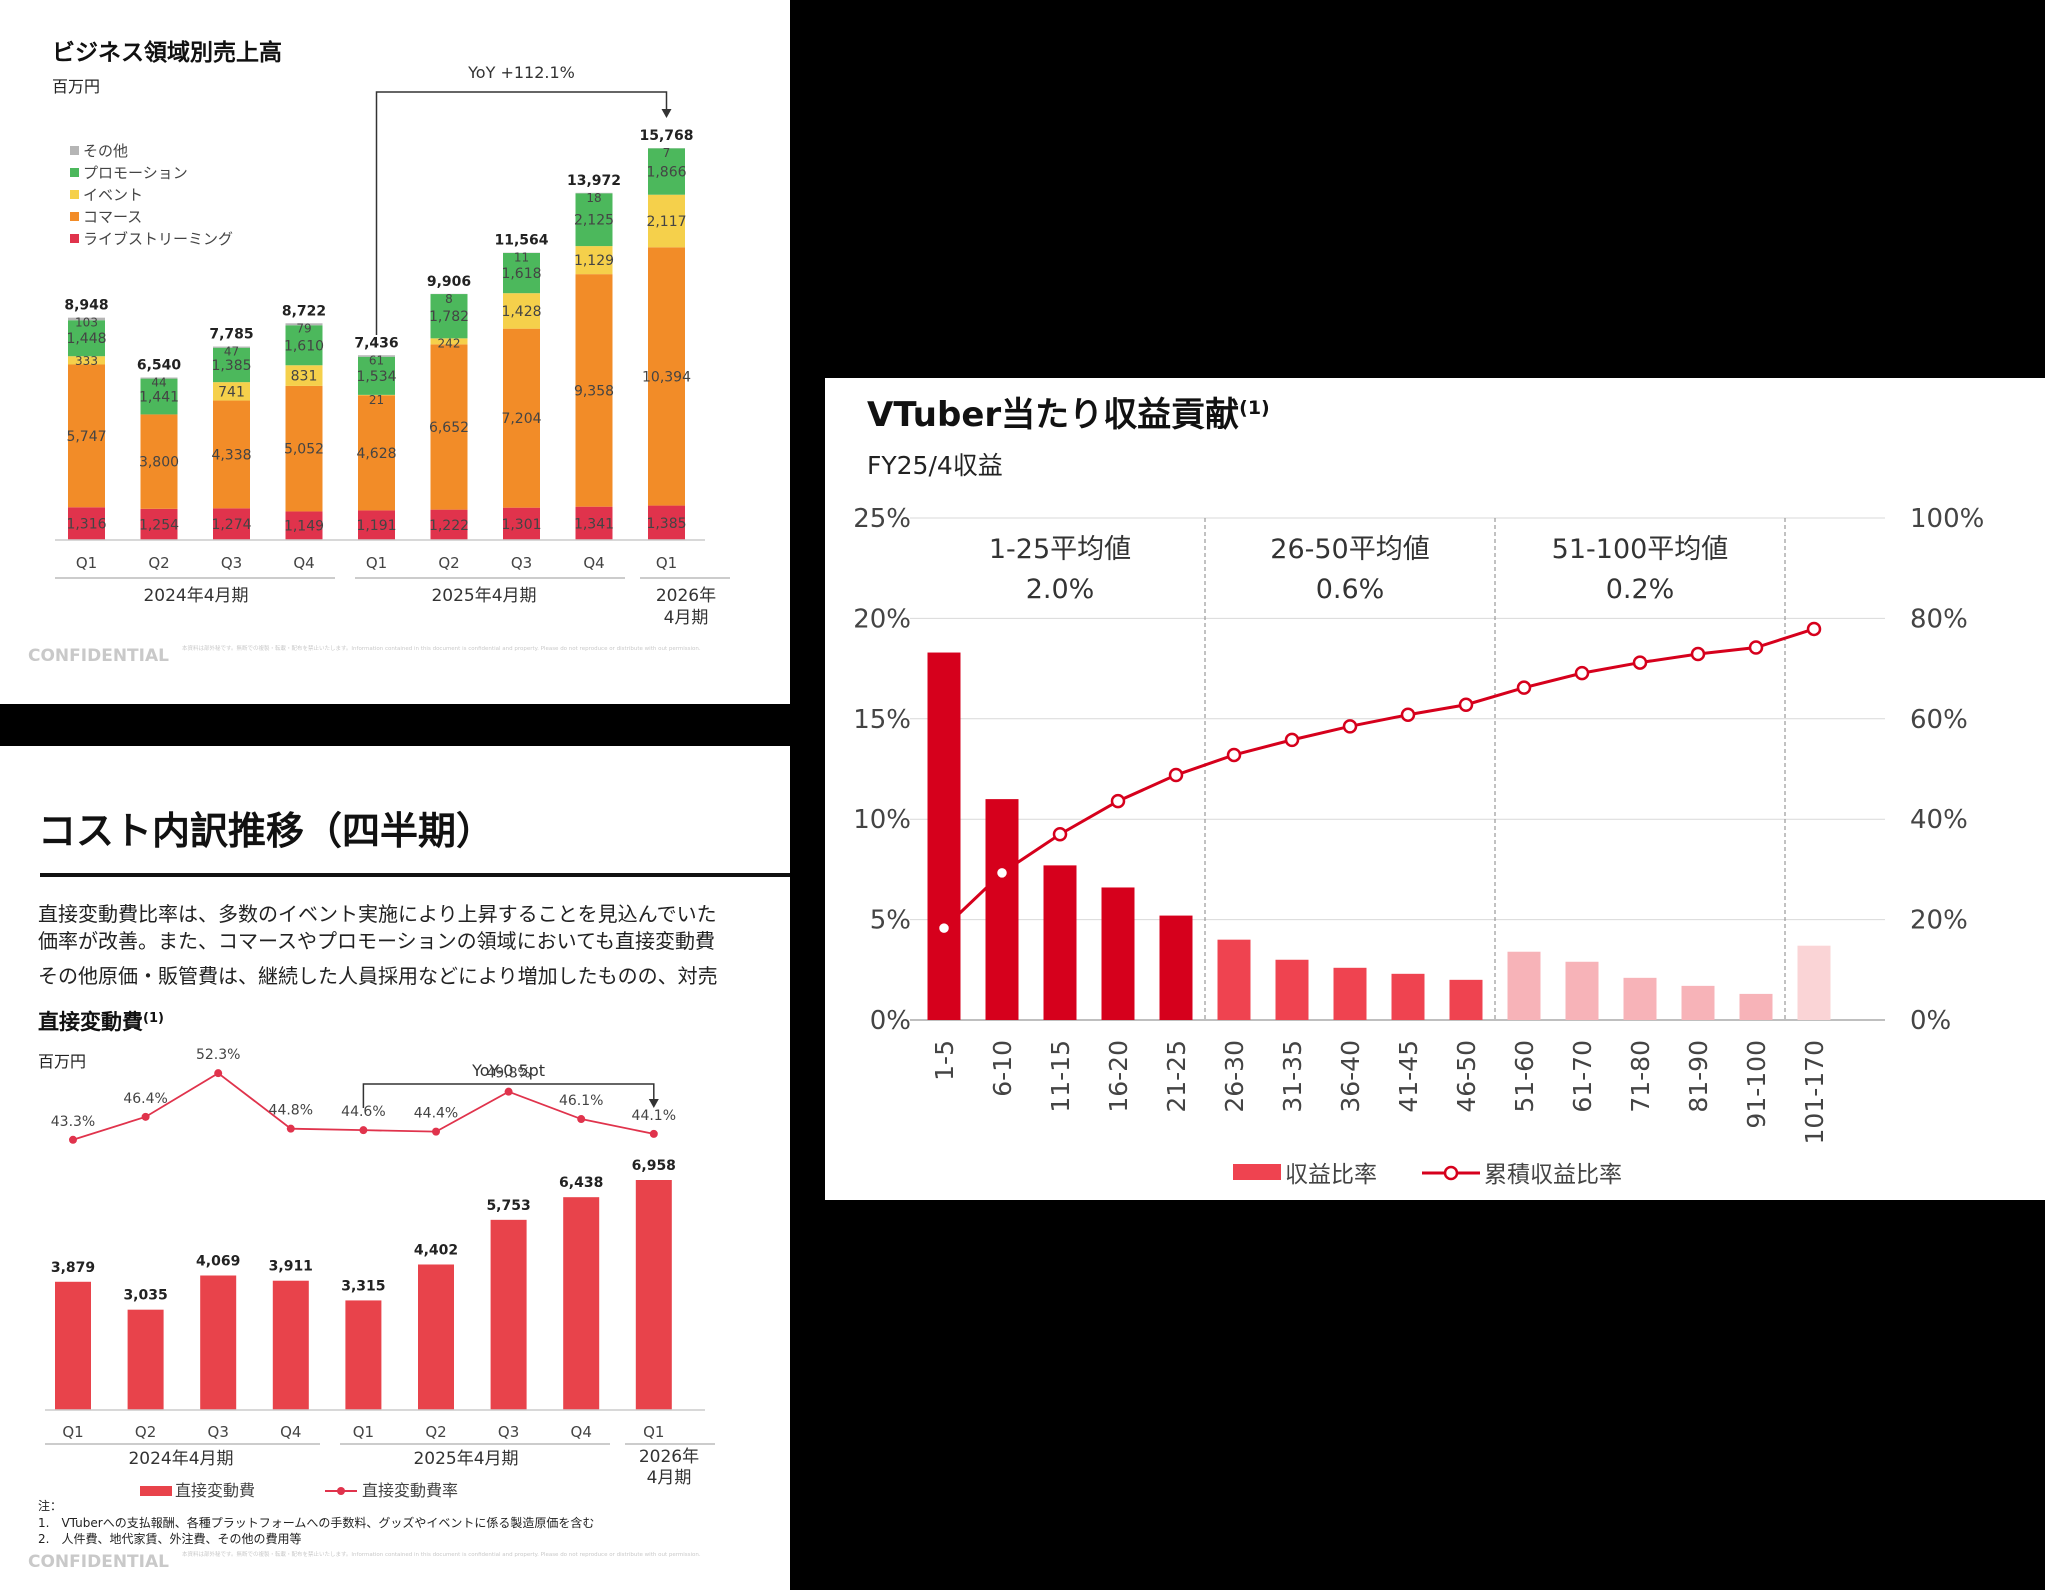 This screenshot has width=2045, height=1590. What do you see at coordinates (1002, 1068) in the screenshot?
I see `vtuber-x-tick: 6-10` at bounding box center [1002, 1068].